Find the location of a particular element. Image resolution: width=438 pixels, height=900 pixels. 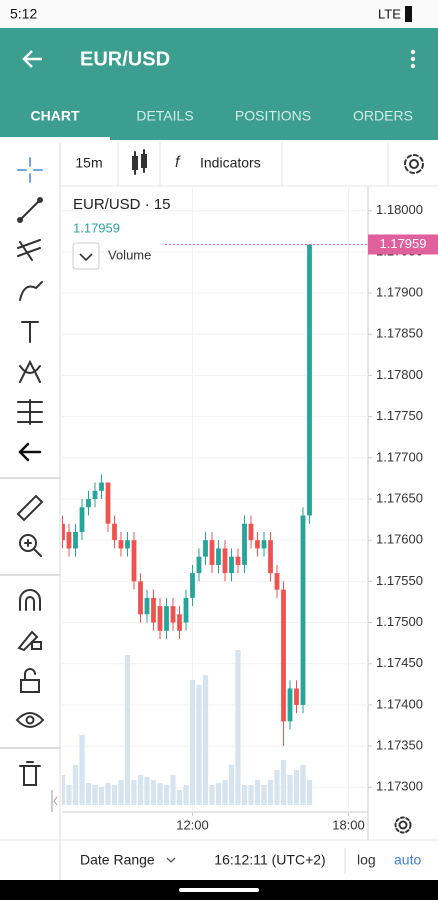

home-indicator is located at coordinates (219, 890).